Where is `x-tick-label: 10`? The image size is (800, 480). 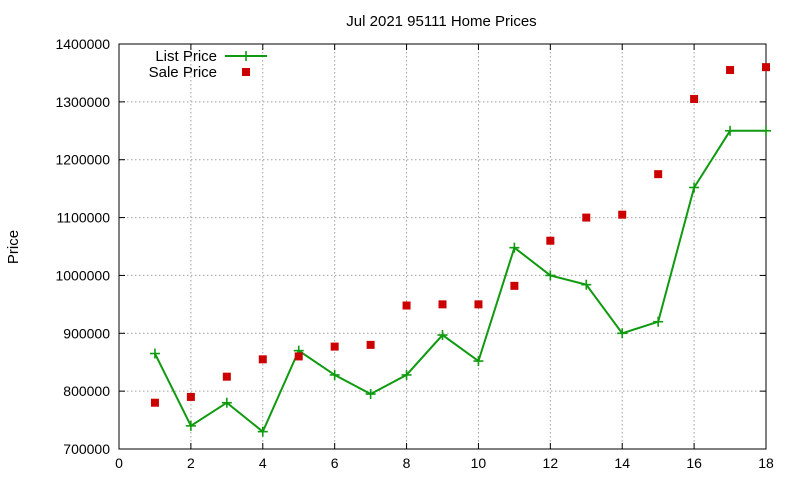 x-tick-label: 10 is located at coordinates (479, 463).